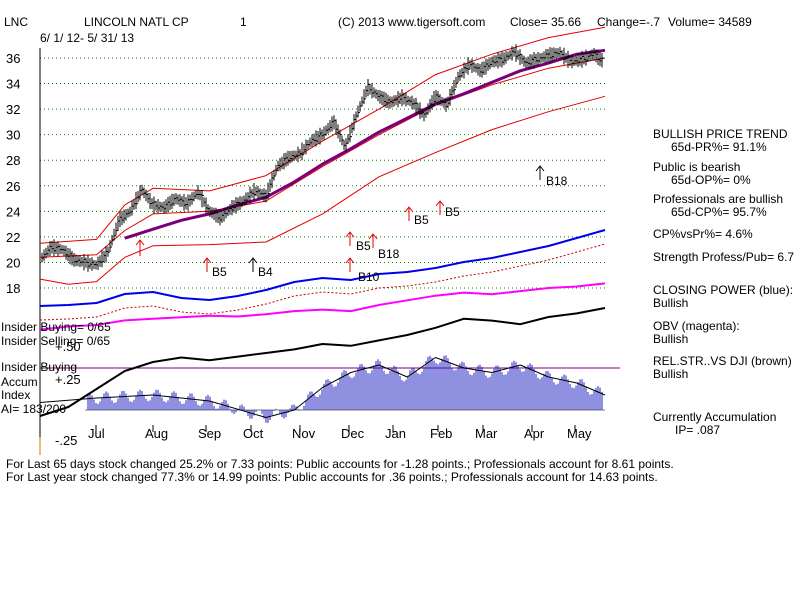  What do you see at coordinates (441, 433) in the screenshot?
I see `month-label-Feb: Feb` at bounding box center [441, 433].